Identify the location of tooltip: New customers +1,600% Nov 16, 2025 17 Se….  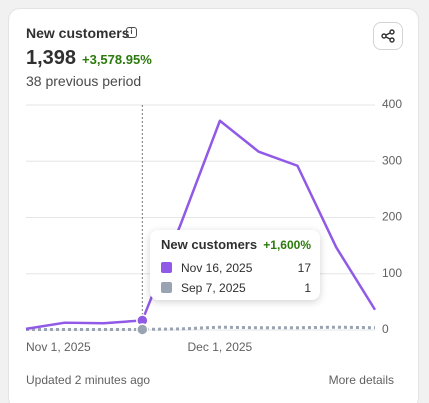
(235, 265).